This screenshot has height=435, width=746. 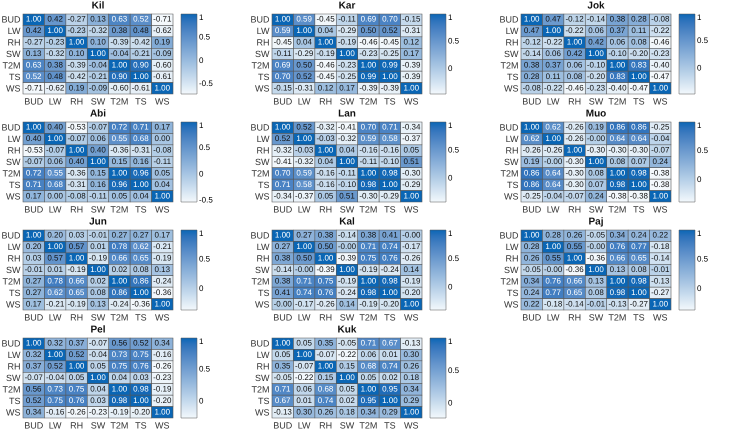 What do you see at coordinates (368, 31) in the screenshot?
I see `data-label: 0.50` at bounding box center [368, 31].